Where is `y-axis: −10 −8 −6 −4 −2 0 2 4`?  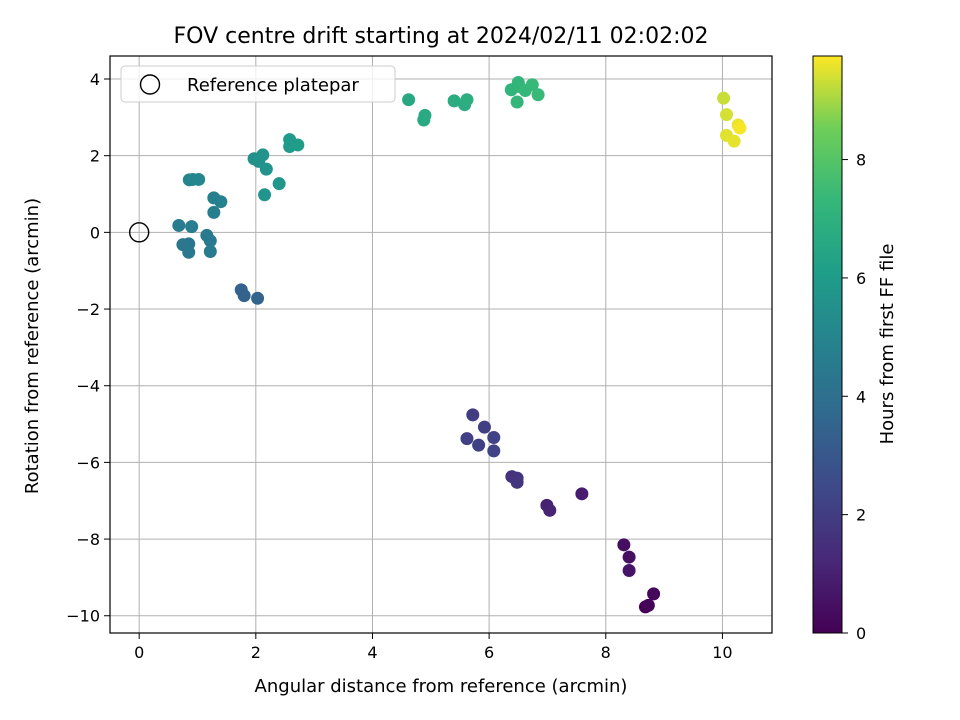 y-axis: −10 −8 −6 −4 −2 0 2 4 is located at coordinates (88, 348).